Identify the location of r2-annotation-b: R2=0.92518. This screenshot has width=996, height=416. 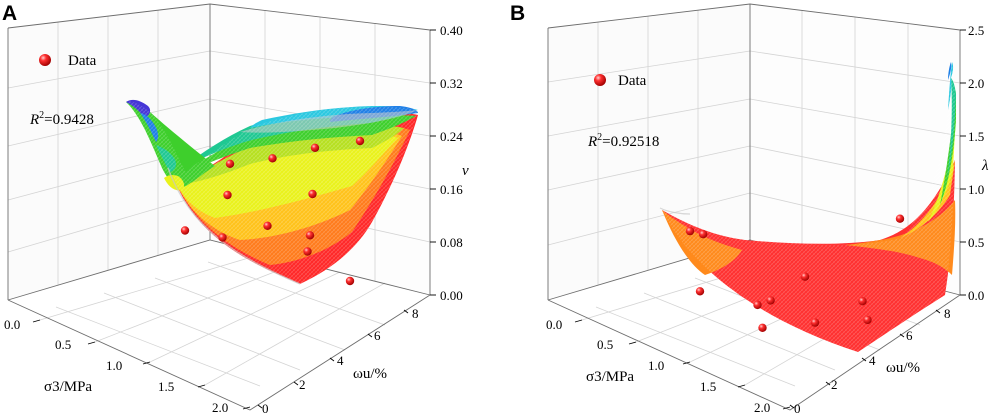
(623, 141).